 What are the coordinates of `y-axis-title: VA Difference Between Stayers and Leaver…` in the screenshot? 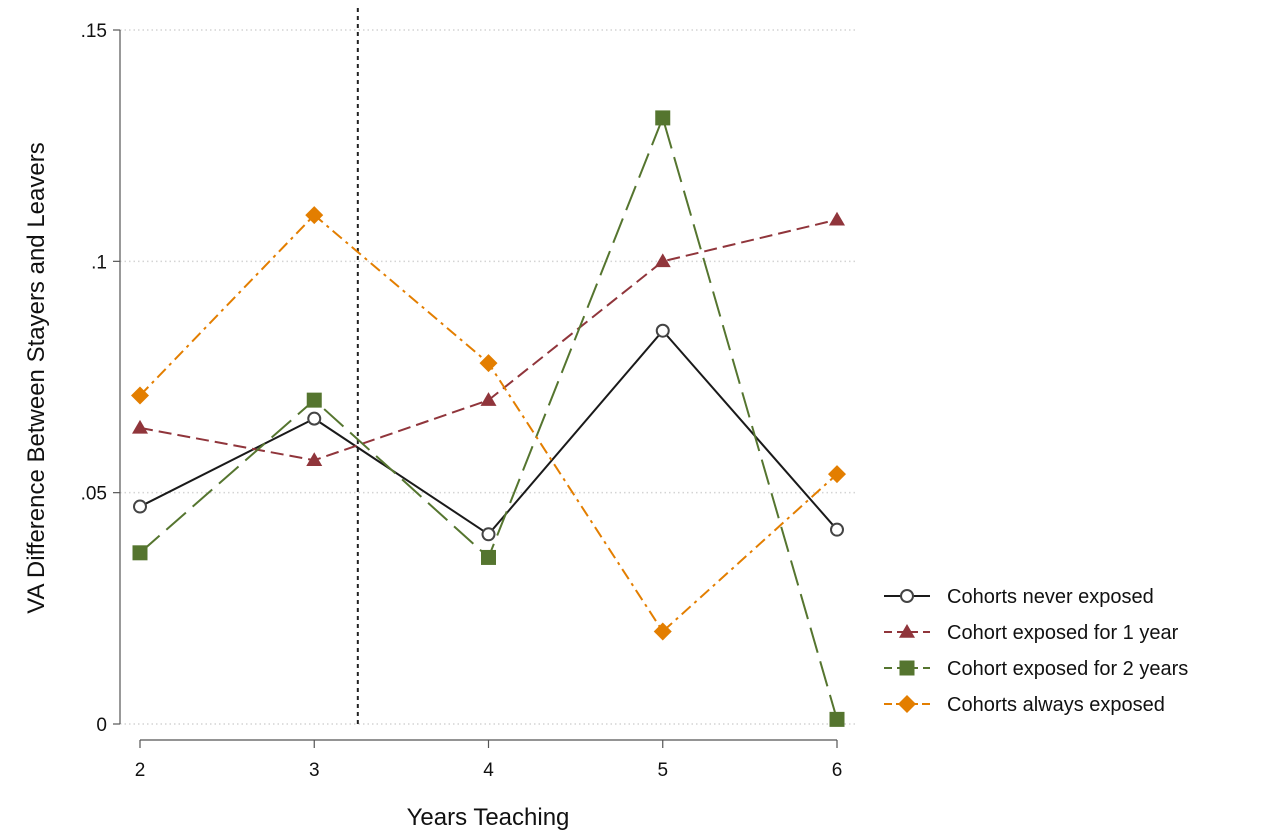 It's located at (36, 377).